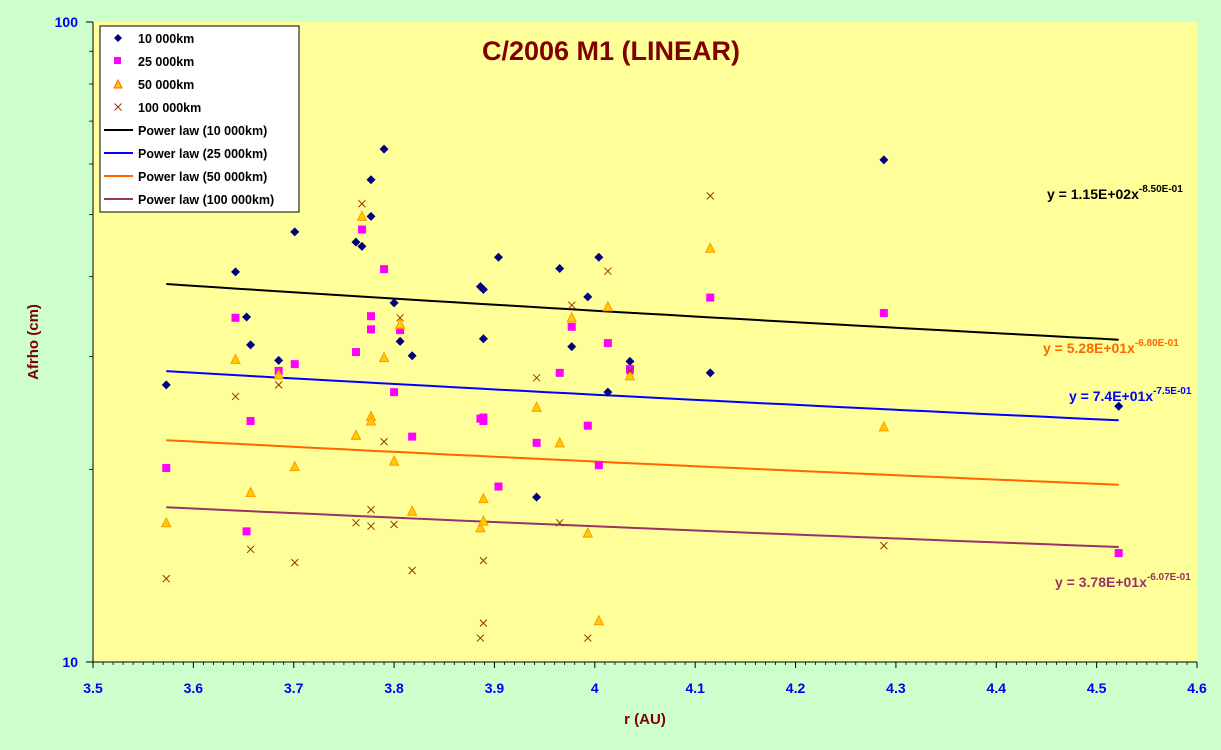 The width and height of the screenshot is (1221, 750). I want to click on x-tick-label: 4.2, so click(796, 688).